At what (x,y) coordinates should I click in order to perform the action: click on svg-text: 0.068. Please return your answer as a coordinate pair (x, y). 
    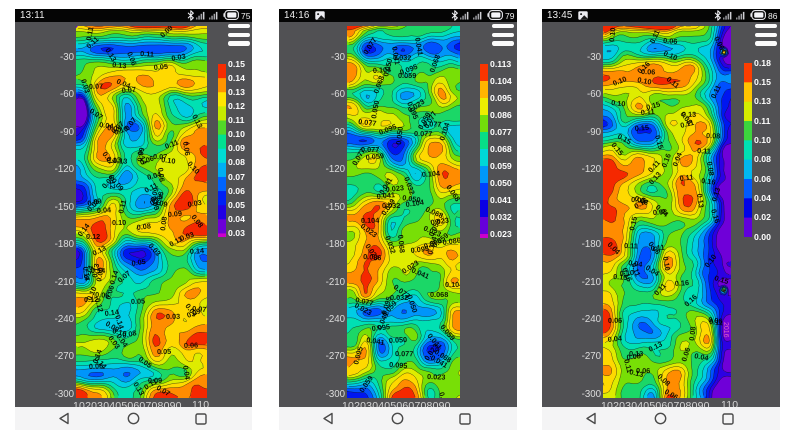
    Looking at the image, I should click on (439, 294).